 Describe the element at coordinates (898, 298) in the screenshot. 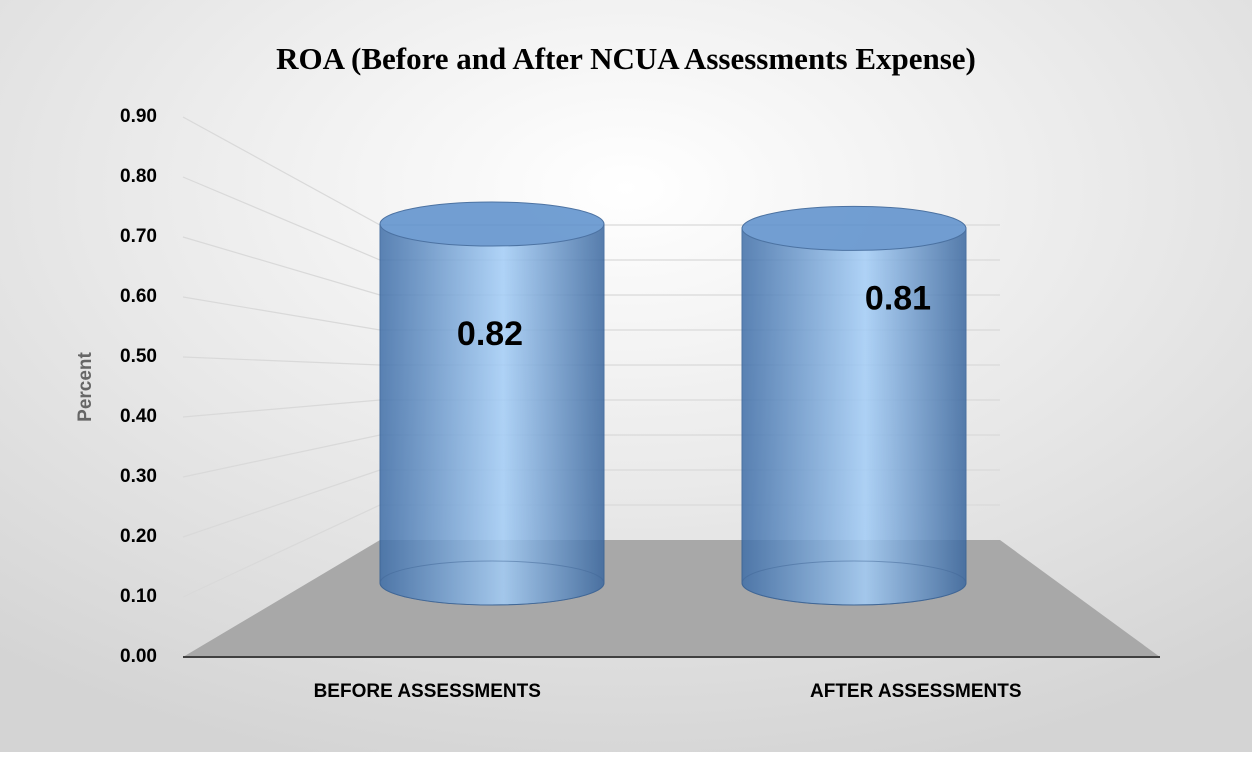

I see `data-label: 0.81` at that location.